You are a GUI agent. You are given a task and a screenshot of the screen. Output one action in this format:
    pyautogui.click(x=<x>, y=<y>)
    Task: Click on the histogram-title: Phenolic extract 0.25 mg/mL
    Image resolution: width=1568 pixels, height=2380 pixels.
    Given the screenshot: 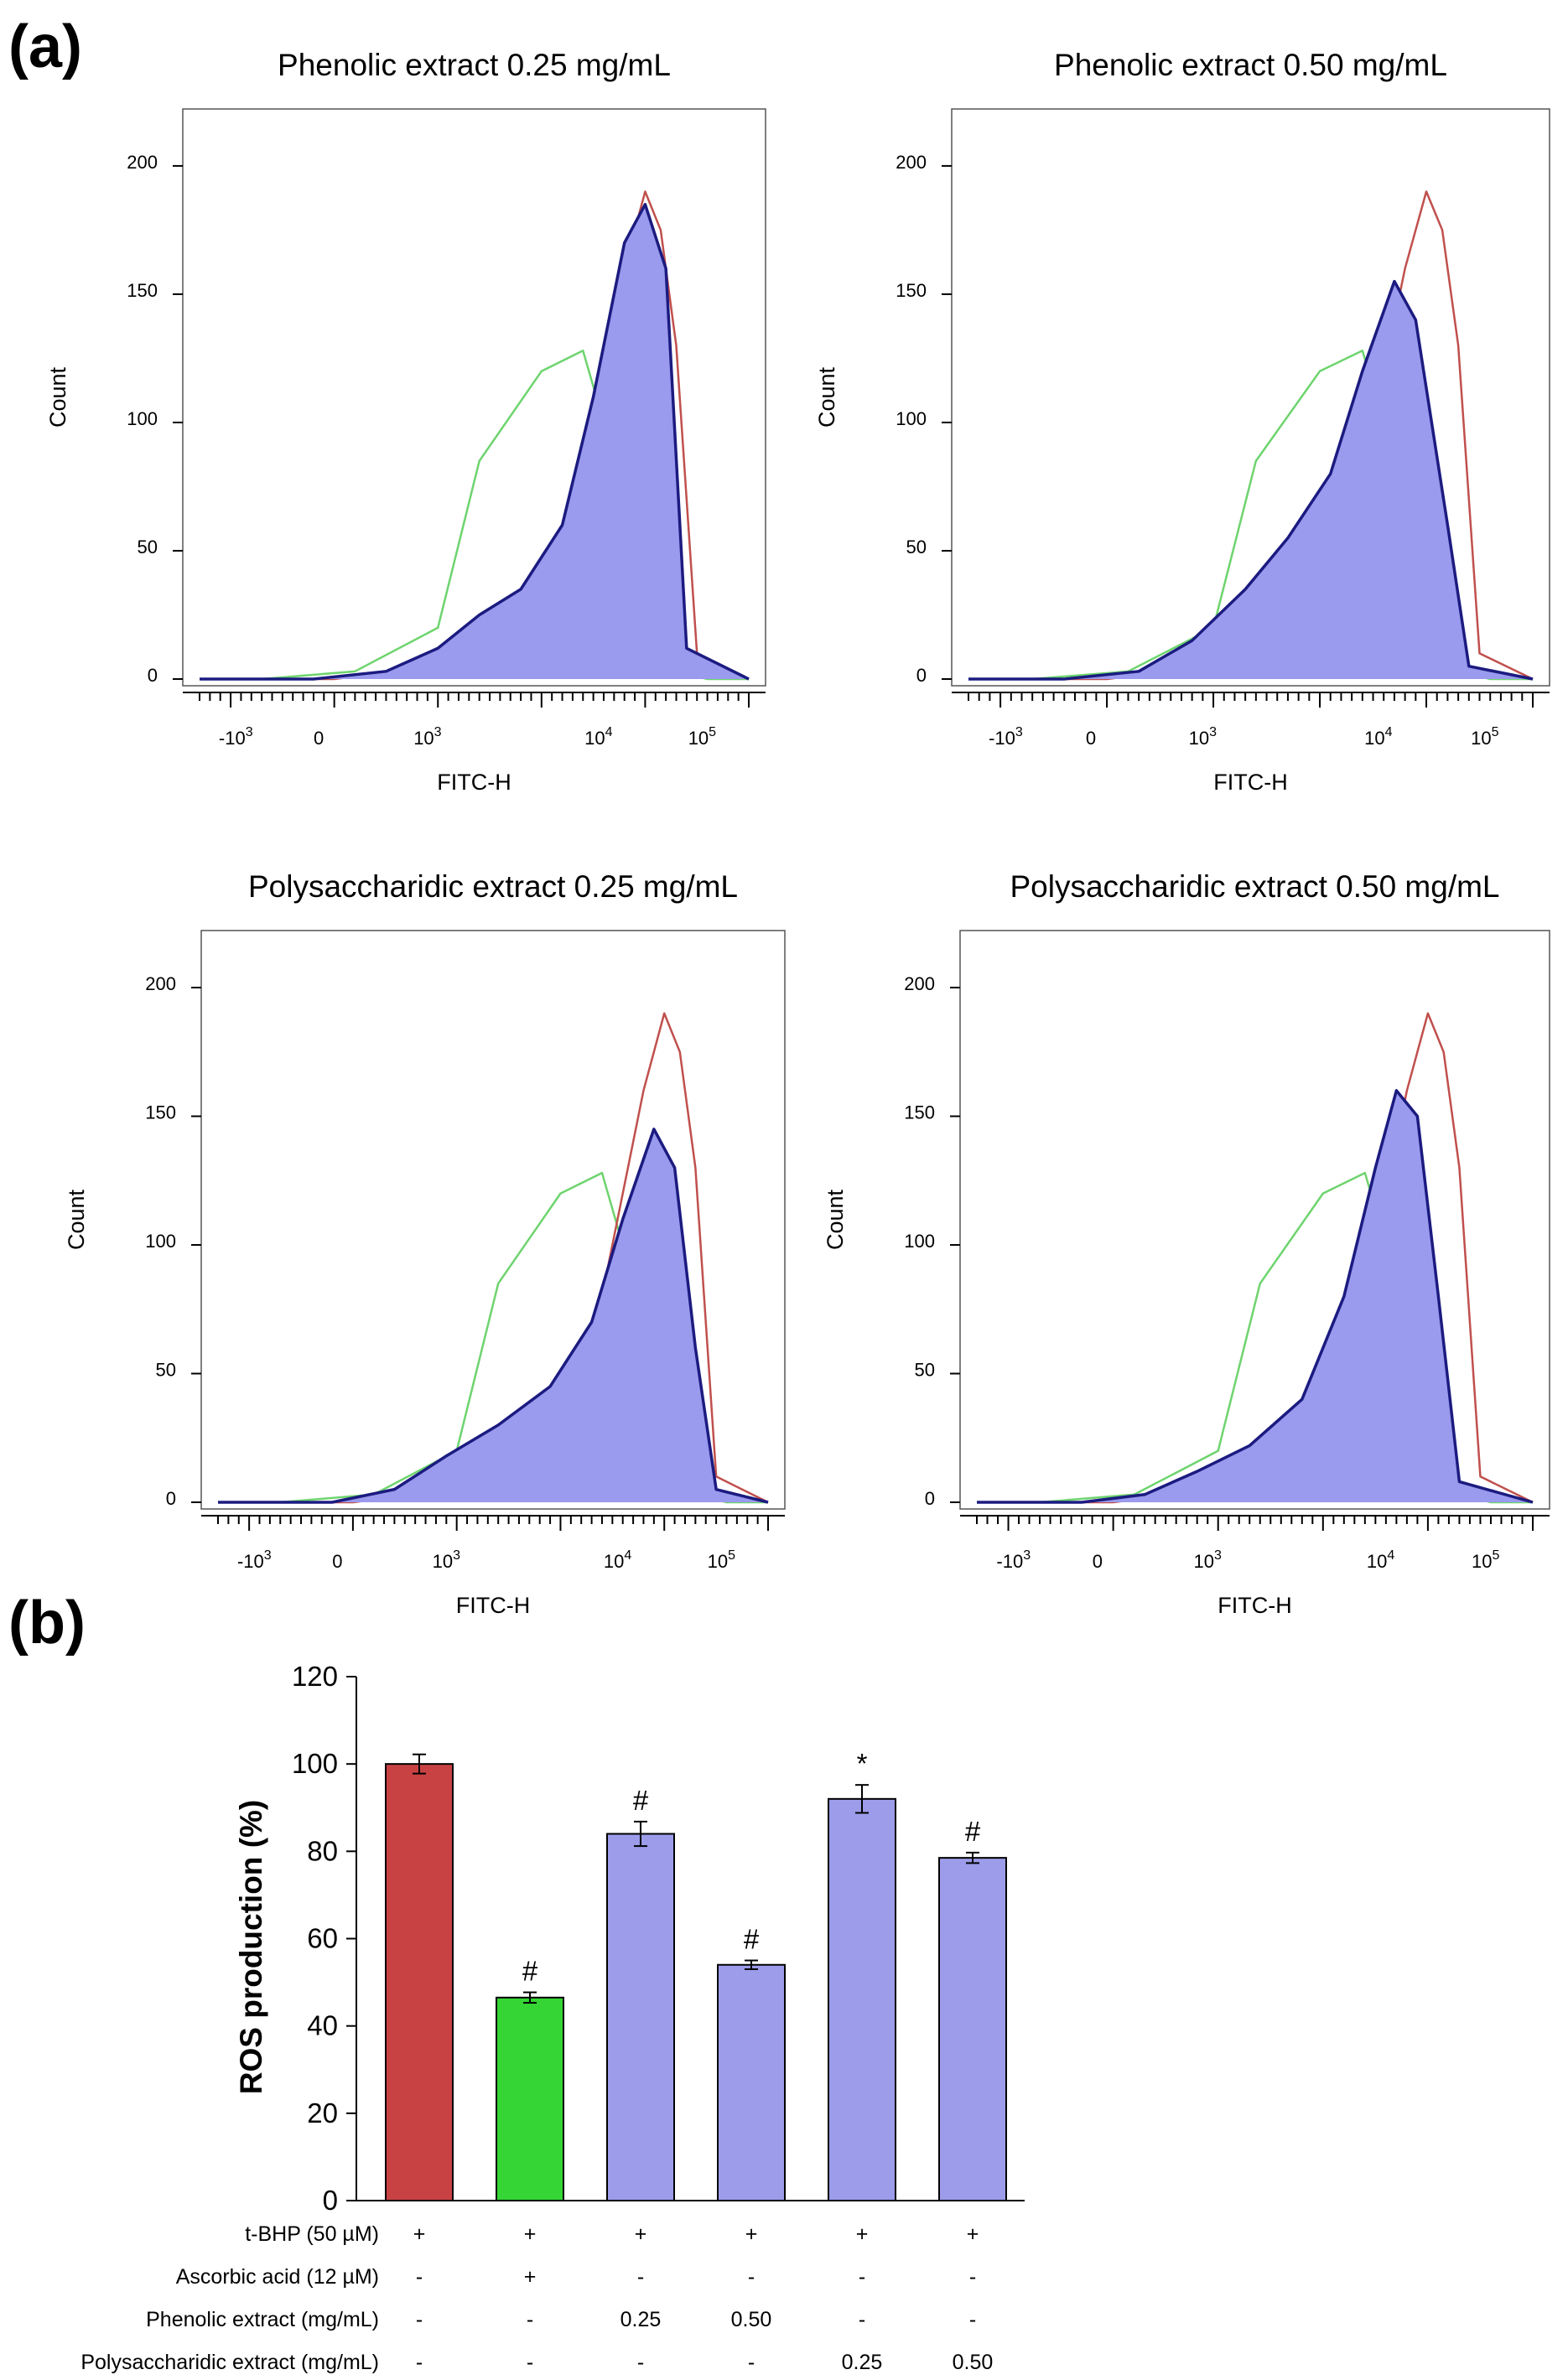 What is the action you would take?
    pyautogui.click(x=474, y=65)
    